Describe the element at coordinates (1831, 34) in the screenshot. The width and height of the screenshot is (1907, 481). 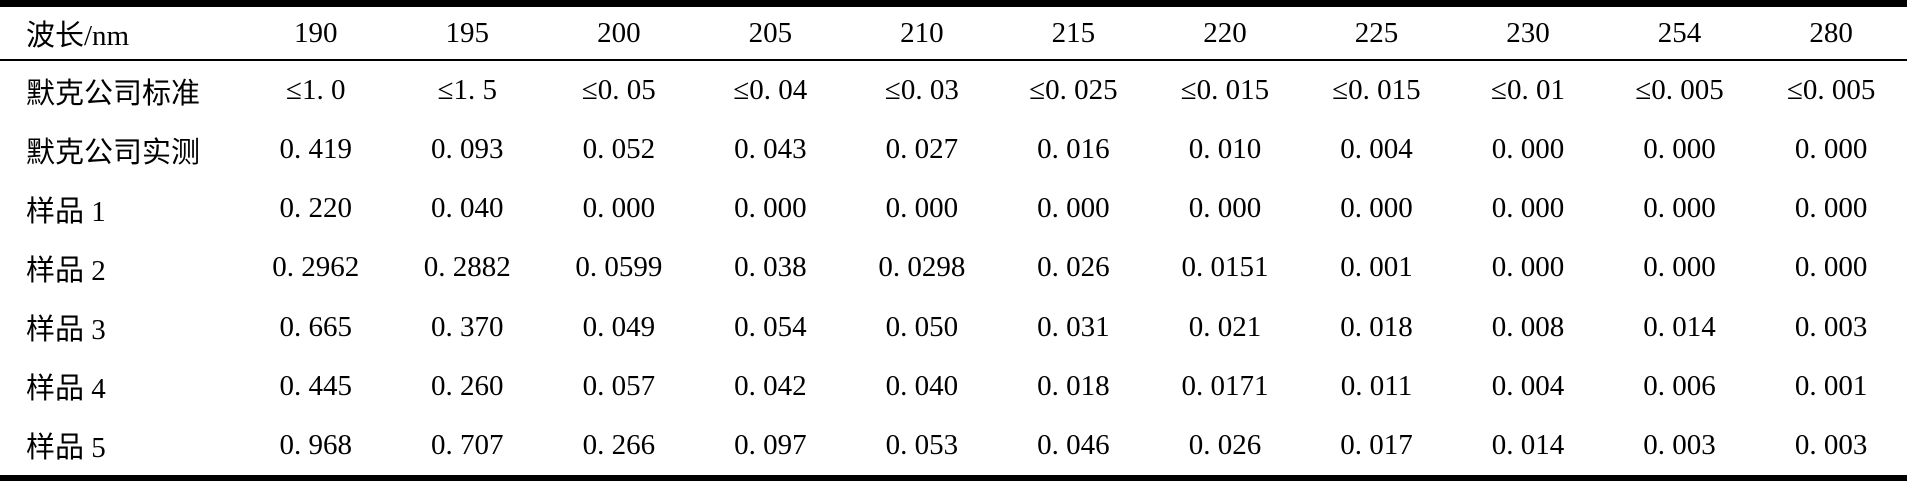
I see `header-cell-wavelength: 280` at that location.